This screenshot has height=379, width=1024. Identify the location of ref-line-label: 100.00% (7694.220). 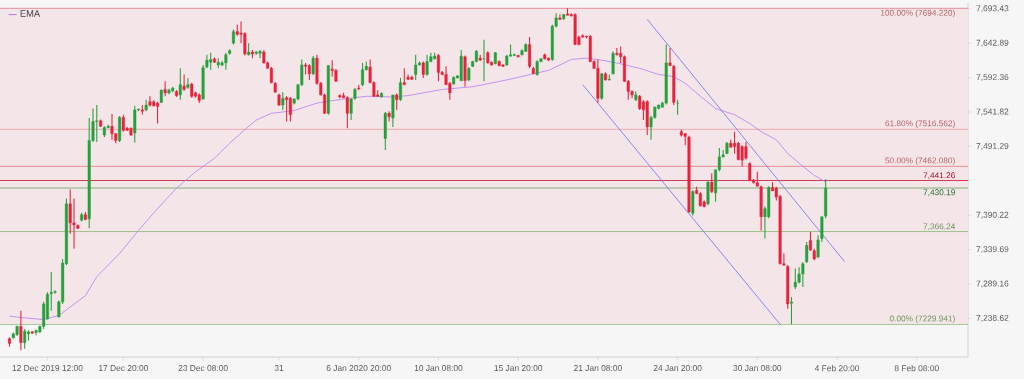
(918, 13).